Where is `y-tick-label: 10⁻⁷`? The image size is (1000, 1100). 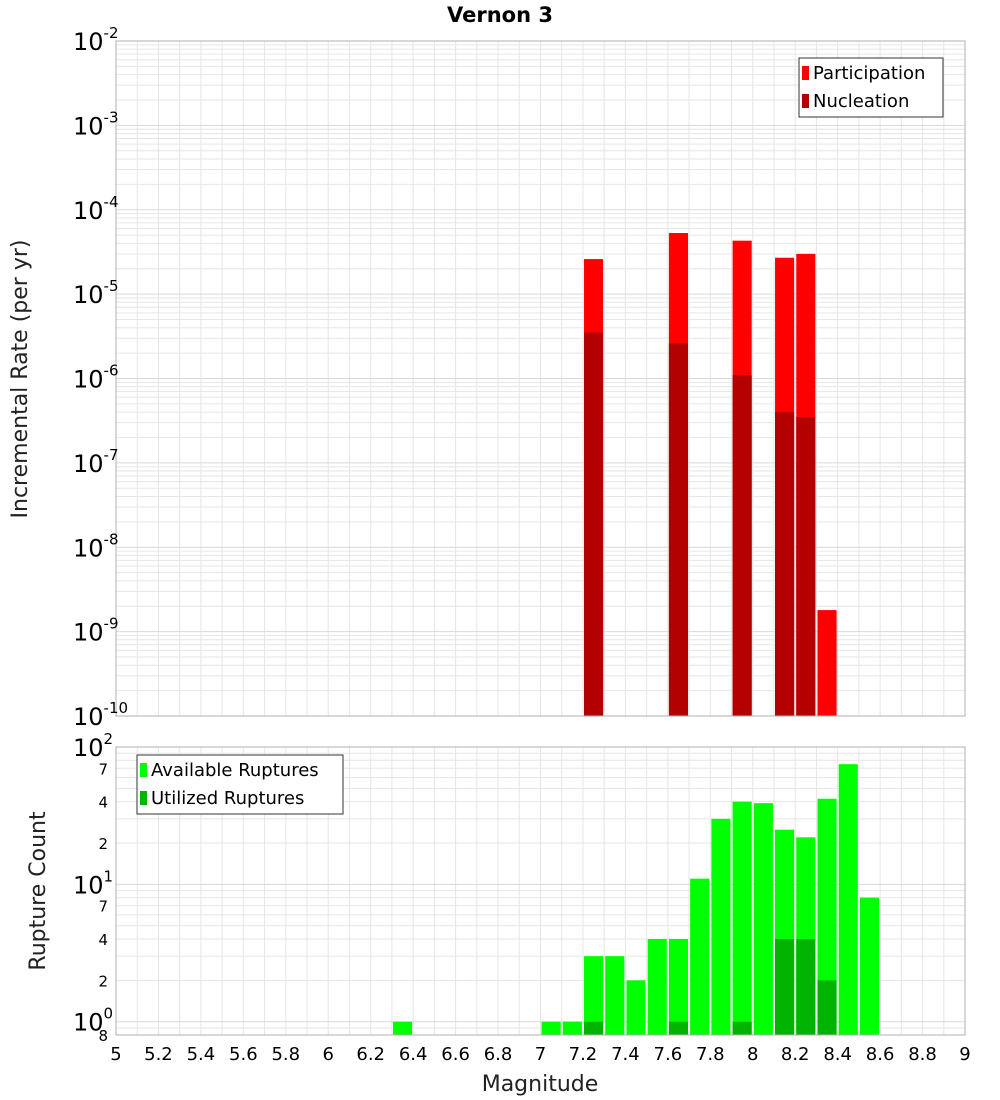
y-tick-label: 10⁻⁷ is located at coordinates (96, 462).